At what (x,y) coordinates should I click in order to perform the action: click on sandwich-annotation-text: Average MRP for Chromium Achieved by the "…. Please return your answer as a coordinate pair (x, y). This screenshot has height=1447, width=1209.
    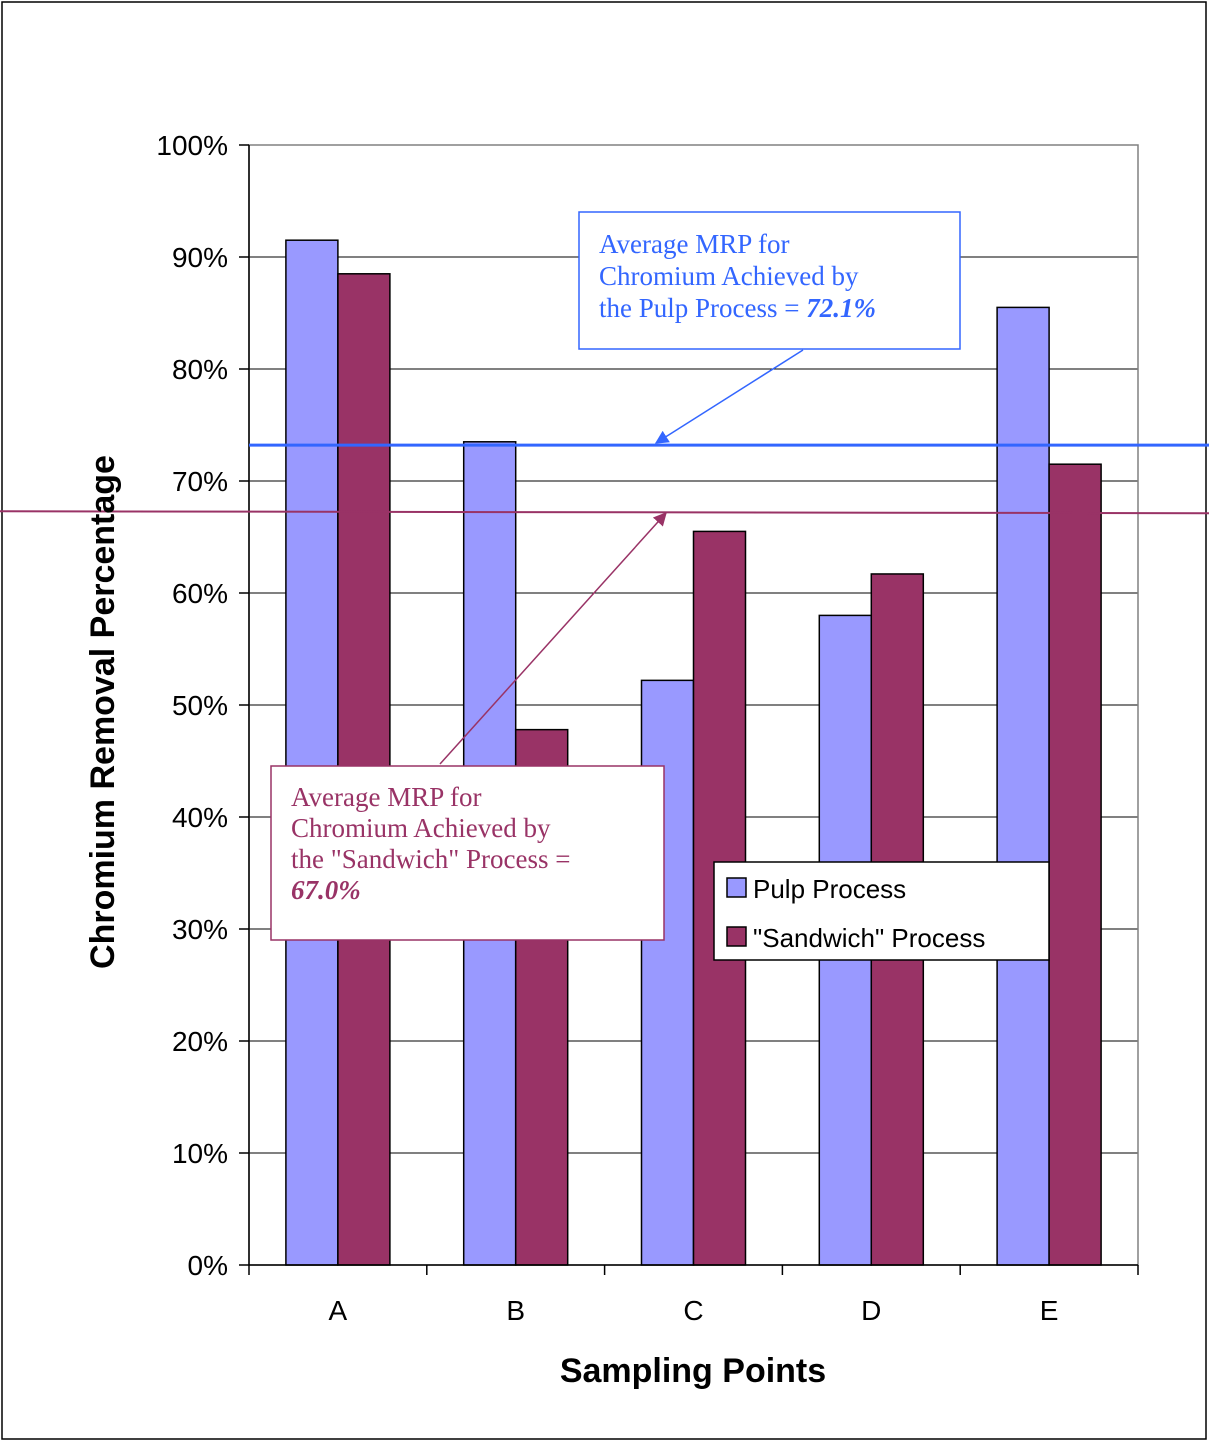
    Looking at the image, I should click on (430, 843).